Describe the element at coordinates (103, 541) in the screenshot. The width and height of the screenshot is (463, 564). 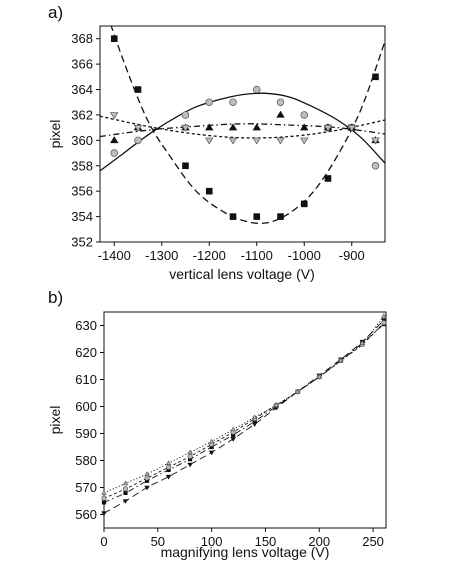
I see `x-tick-label: 0` at that location.